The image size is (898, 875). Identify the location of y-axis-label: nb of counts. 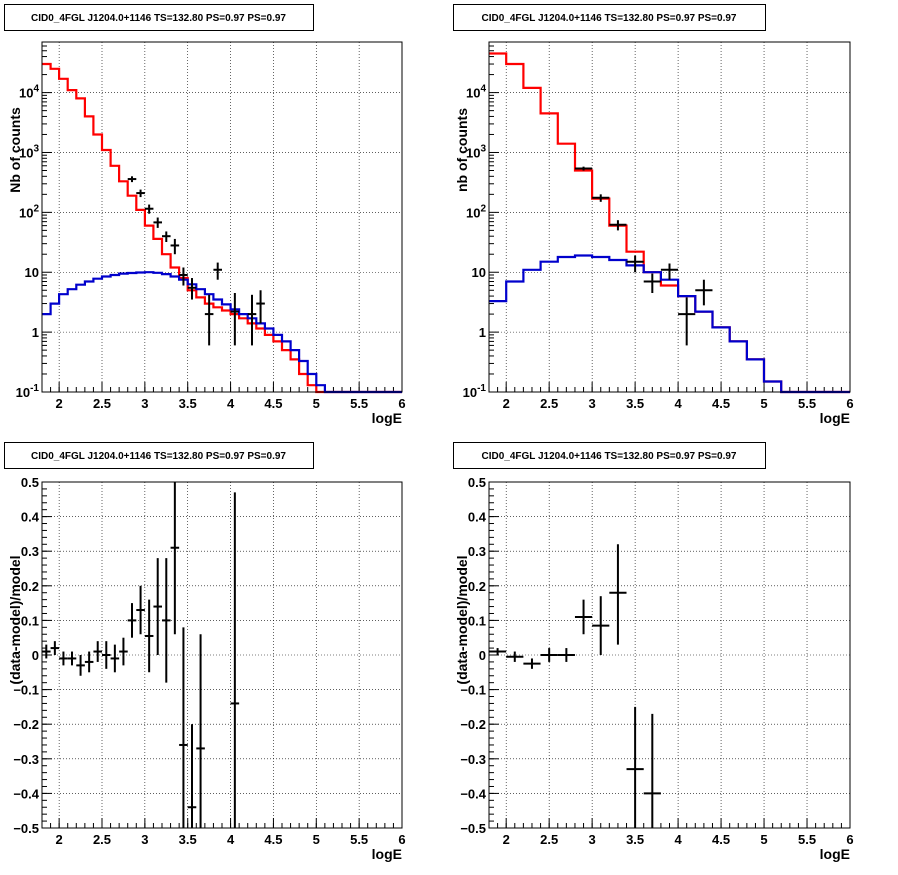
(462, 150).